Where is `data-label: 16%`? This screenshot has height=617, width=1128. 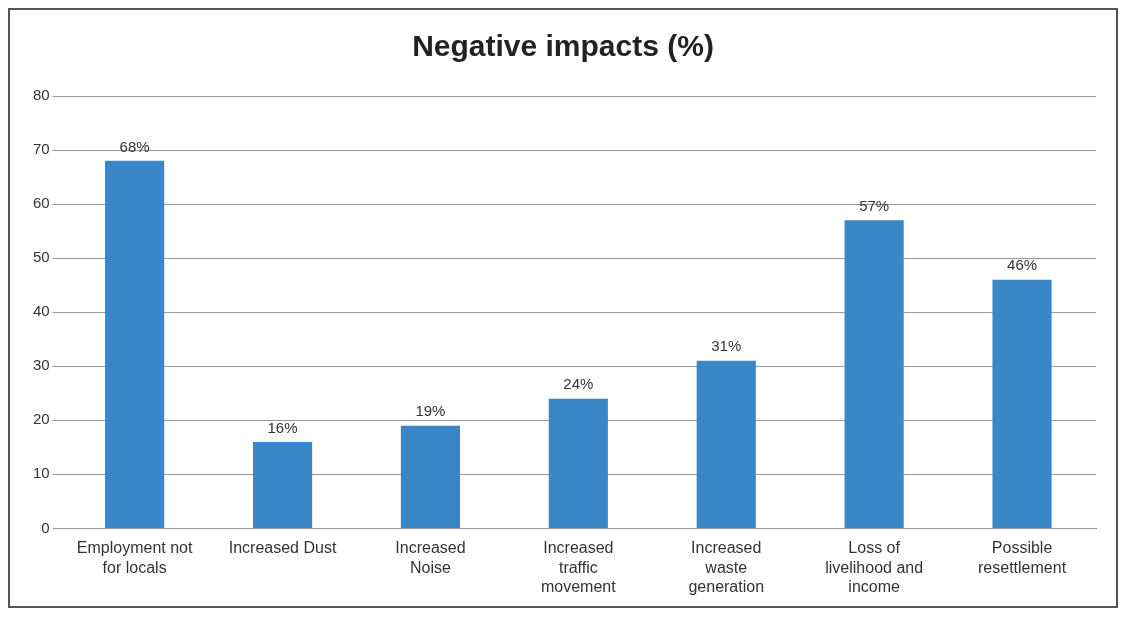
data-label: 16% is located at coordinates (282, 427).